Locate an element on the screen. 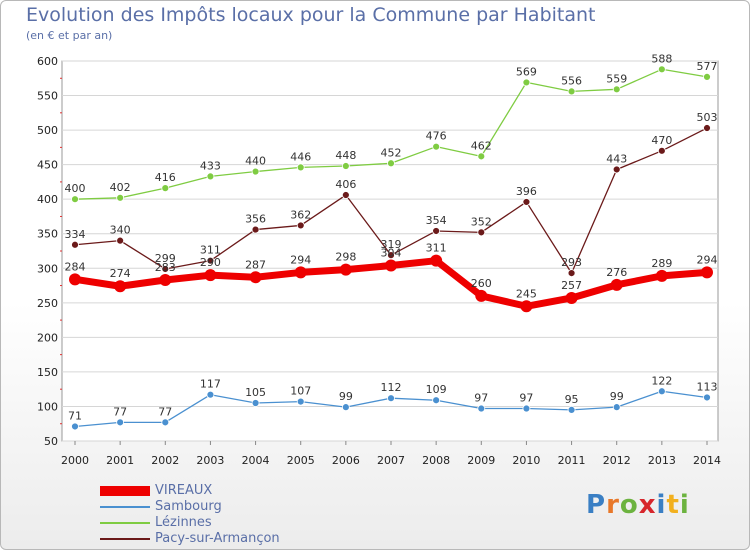 The height and width of the screenshot is (550, 750). x-tick-label: 2010 is located at coordinates (526, 460).